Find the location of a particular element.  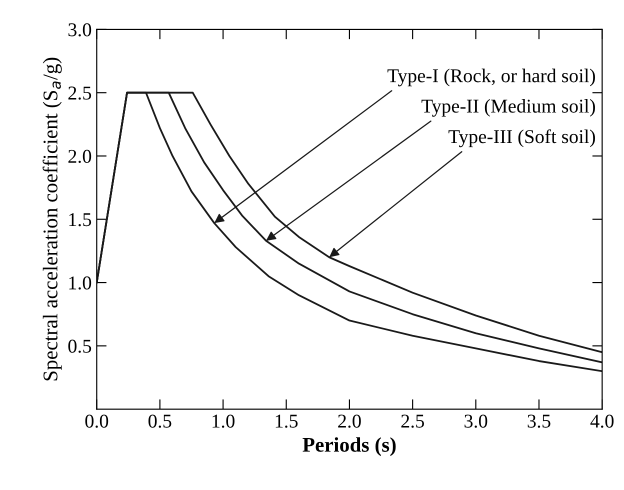

x-tick-label: 4.0 is located at coordinates (602, 421).